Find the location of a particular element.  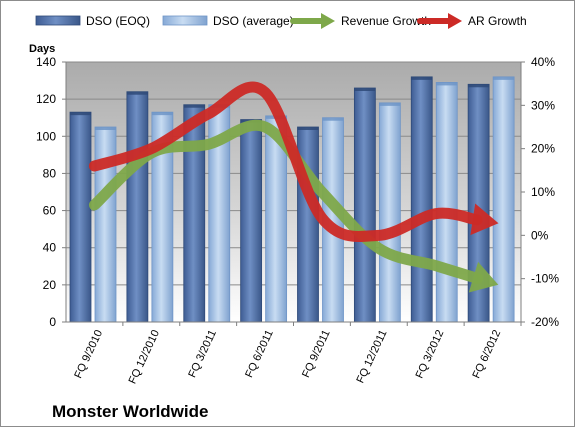

y-axis-title: Days is located at coordinates (42, 49).